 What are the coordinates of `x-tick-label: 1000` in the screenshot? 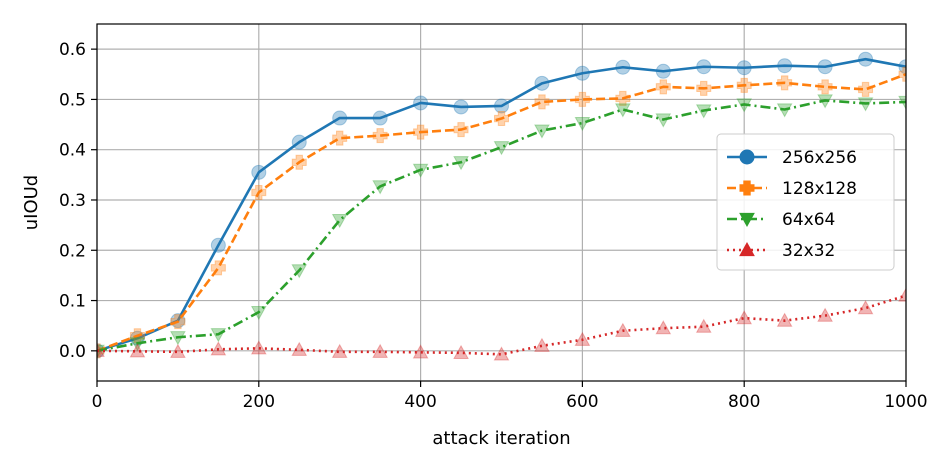 It's located at (905, 402).